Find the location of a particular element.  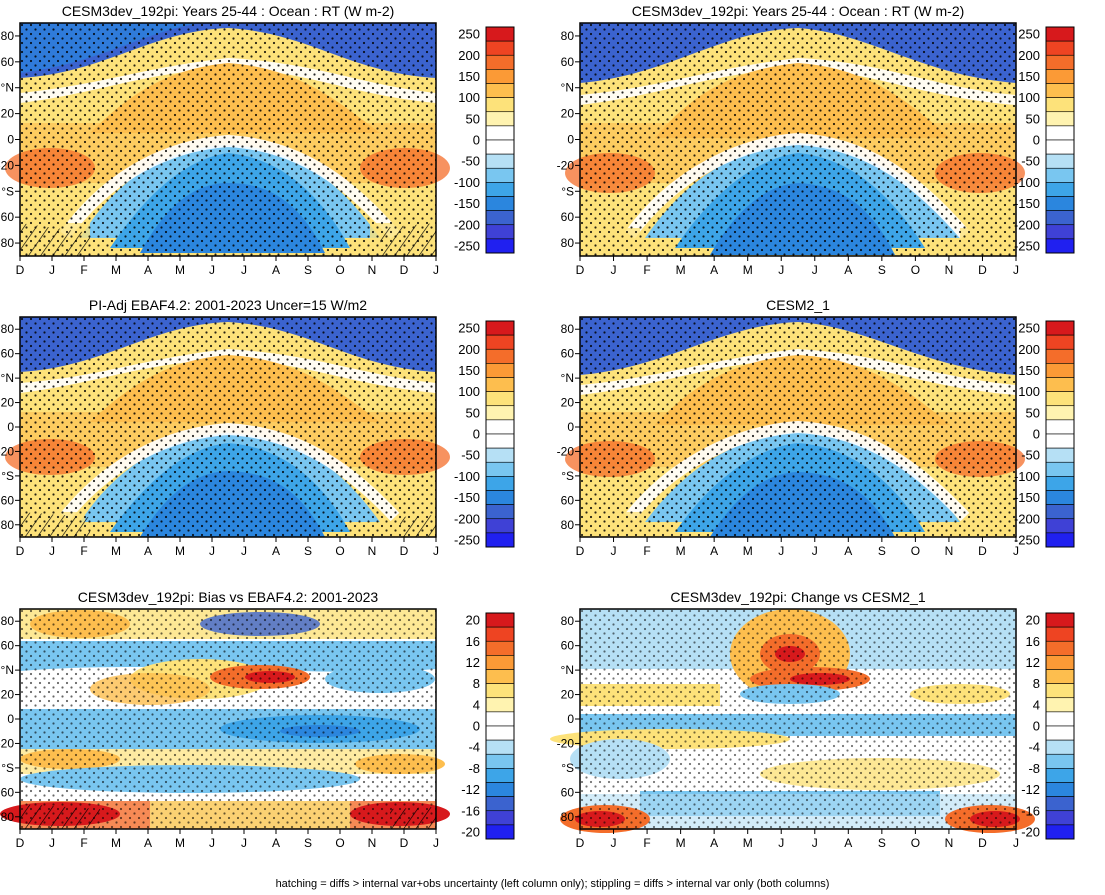

colorbar-p3: 250 200 150 100 50 0 -50 -100 -150 -200 -250 is located at coordinates (484, 434).